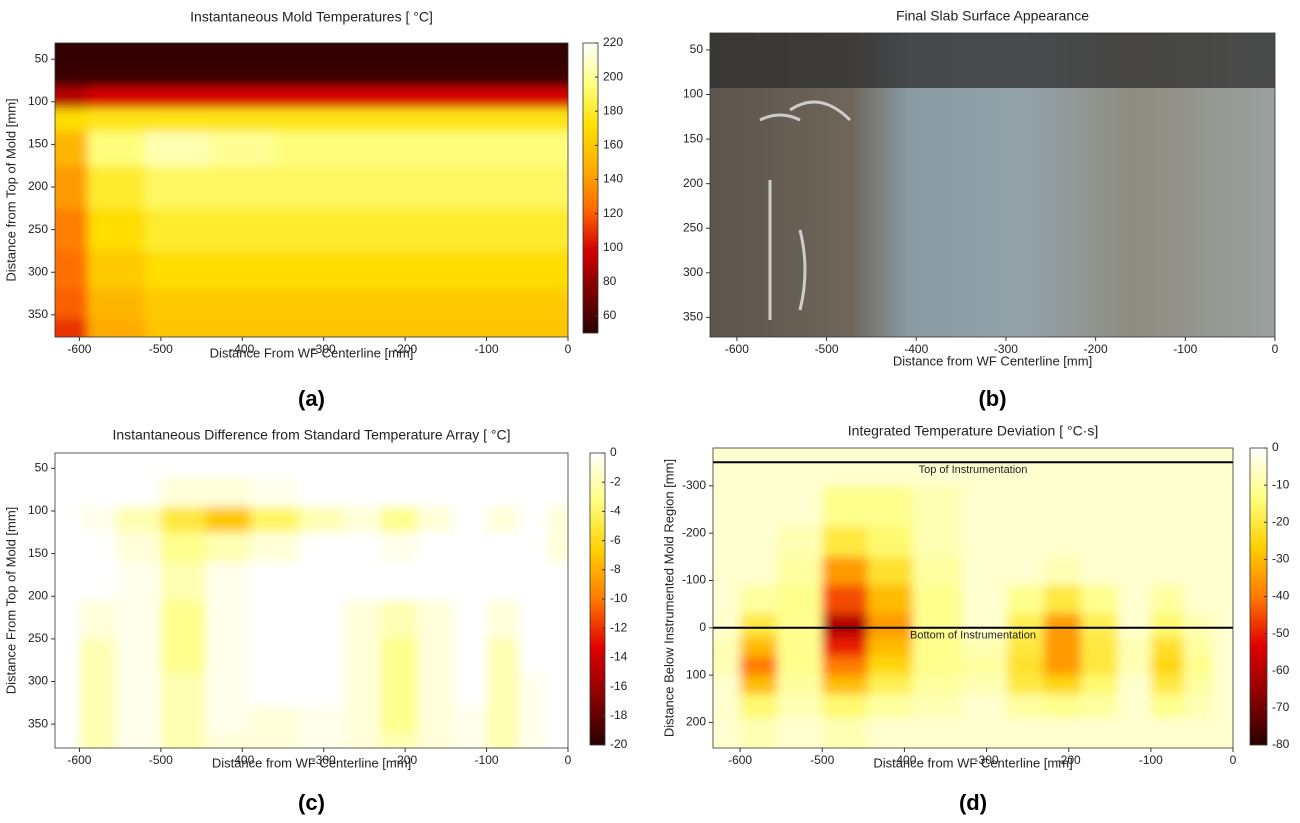 This screenshot has height=823, width=1300. What do you see at coordinates (38, 144) in the screenshot?
I see `y-tick-label: 150` at bounding box center [38, 144].